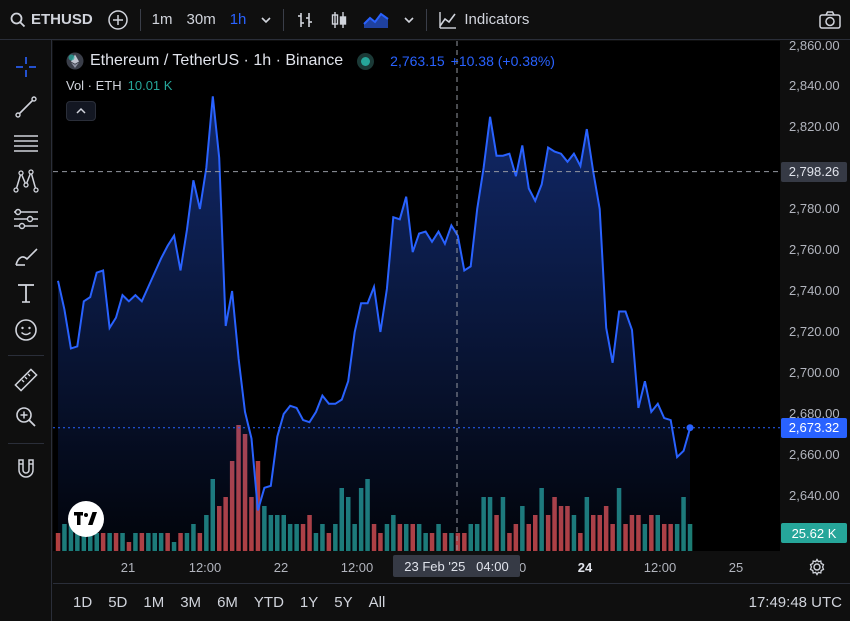 The image size is (850, 621). Describe the element at coordinates (814, 45) in the screenshot. I see `price-tick: 2,860.00` at that location.